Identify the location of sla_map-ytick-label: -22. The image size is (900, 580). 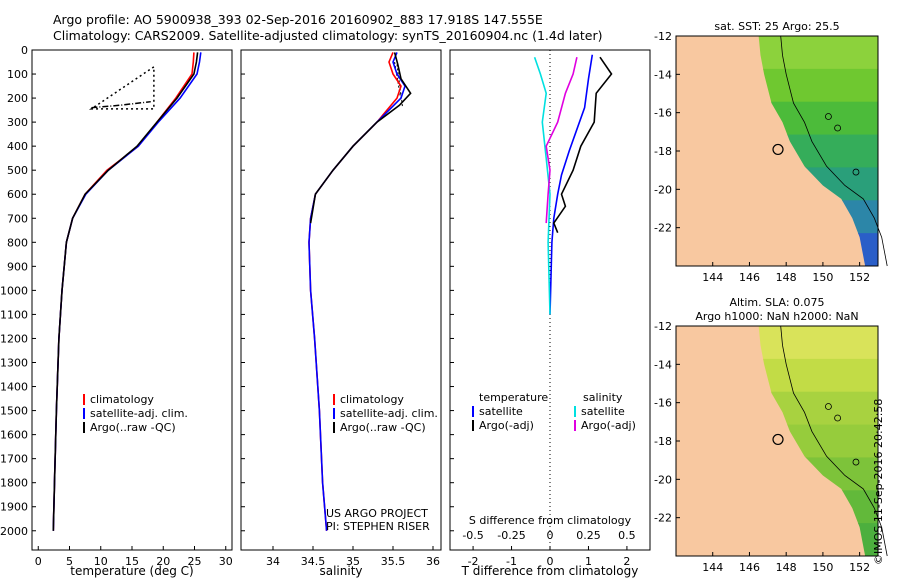
(663, 518).